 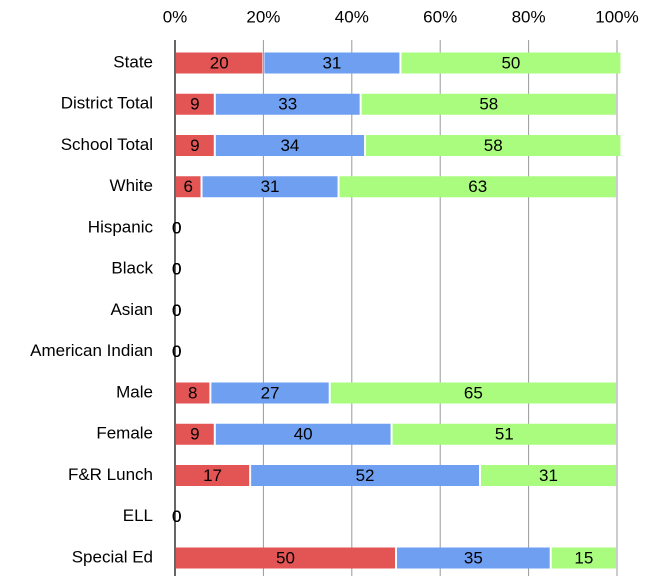 What do you see at coordinates (529, 16) in the screenshot?
I see `x-tick-label: 80%` at bounding box center [529, 16].